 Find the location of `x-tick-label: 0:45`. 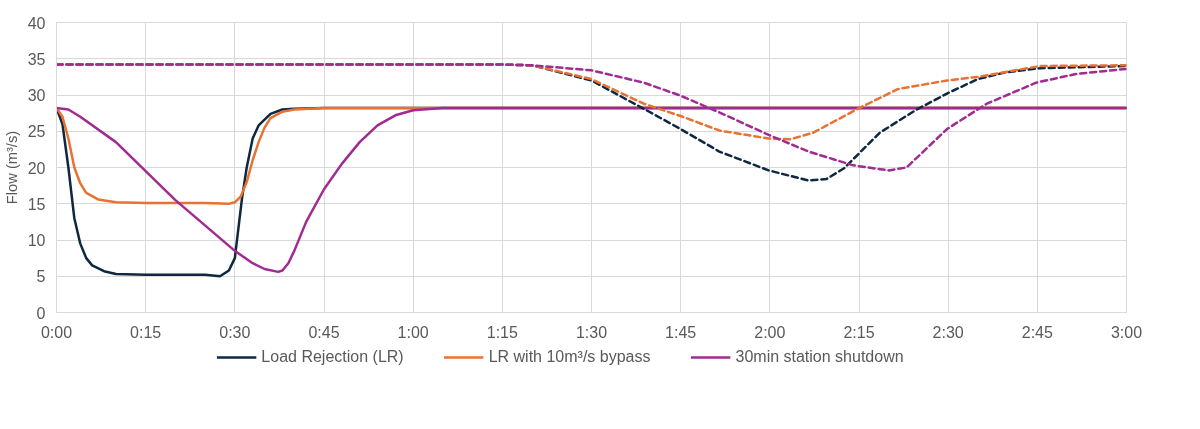

x-tick-label: 0:45 is located at coordinates (324, 332).